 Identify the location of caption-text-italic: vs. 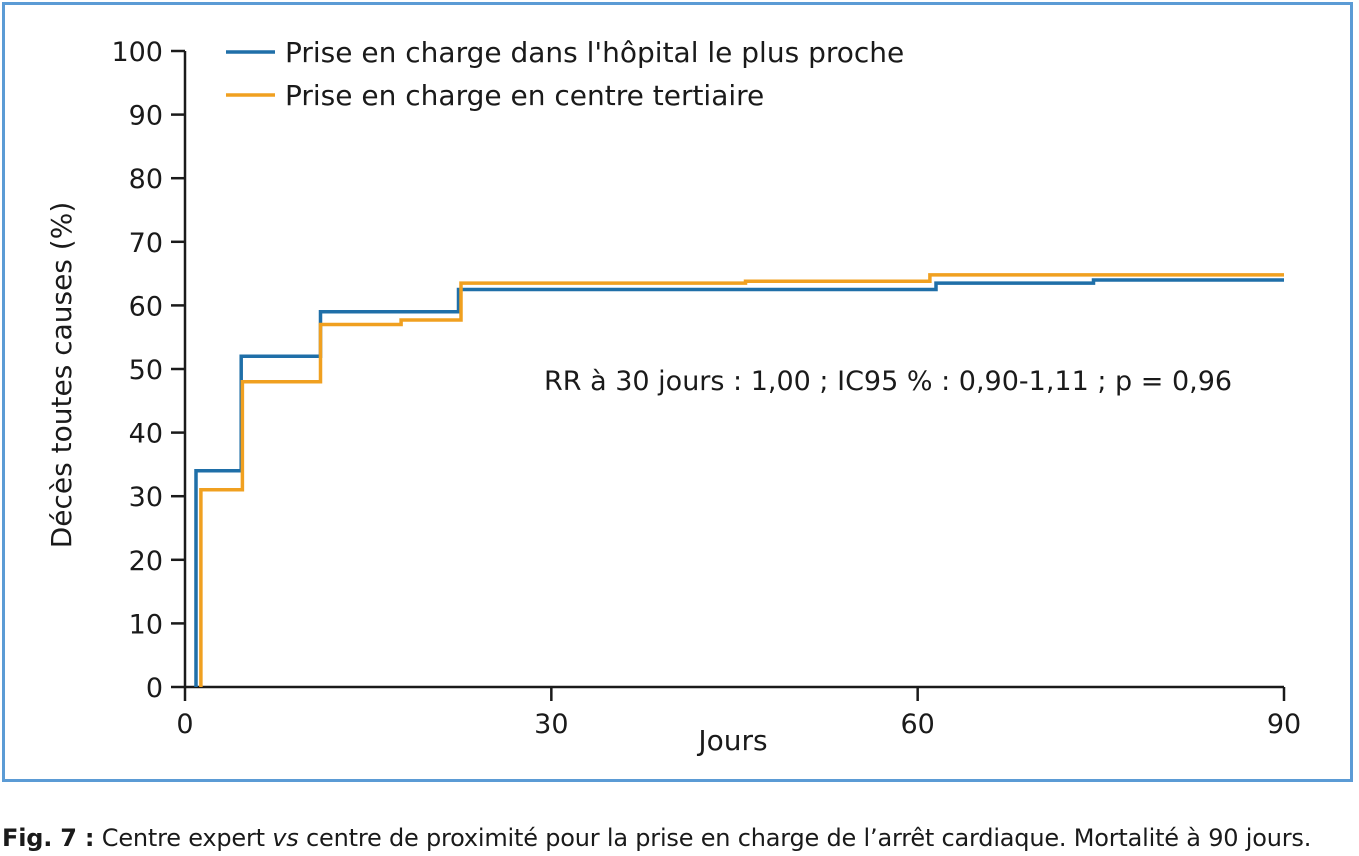
(285, 838).